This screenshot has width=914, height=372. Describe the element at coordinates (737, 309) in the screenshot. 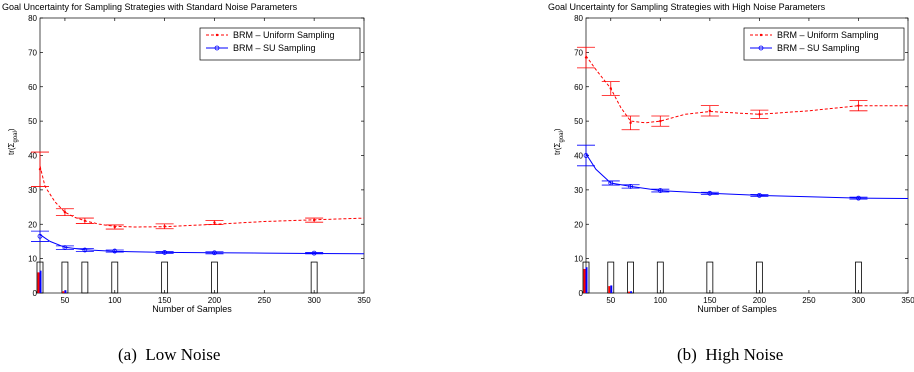

I see `x-axis-label: Number of Samples` at that location.